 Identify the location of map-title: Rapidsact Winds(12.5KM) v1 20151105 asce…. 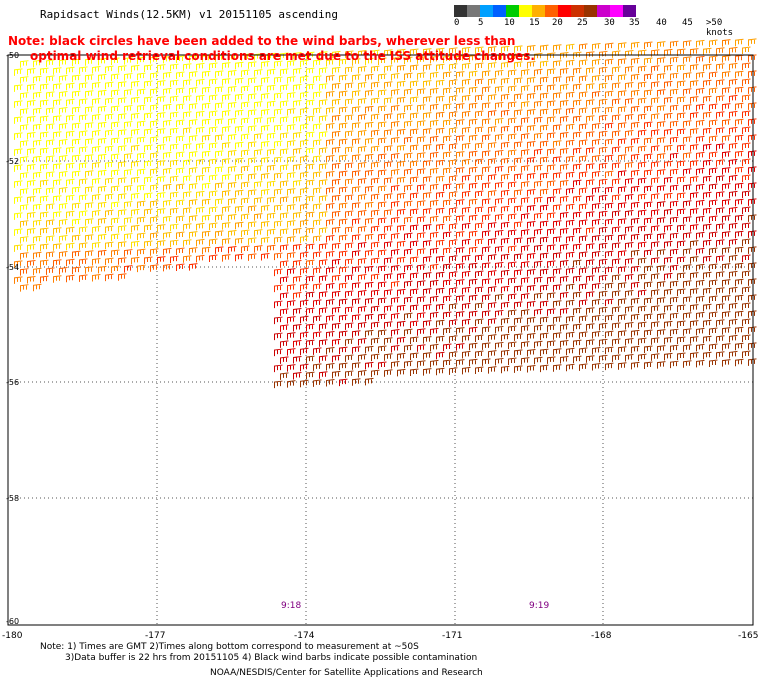
(189, 14).